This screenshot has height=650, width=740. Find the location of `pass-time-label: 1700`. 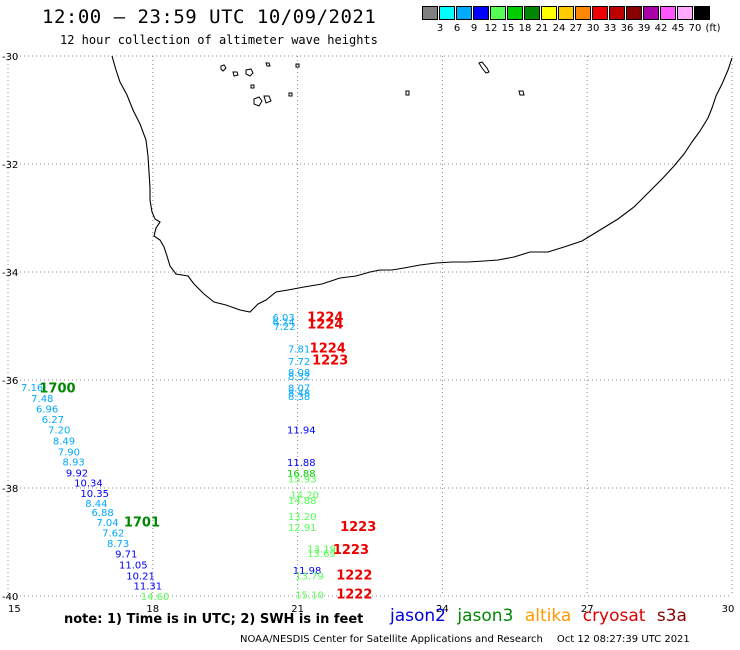

pass-time-label: 1700 is located at coordinates (57, 389).